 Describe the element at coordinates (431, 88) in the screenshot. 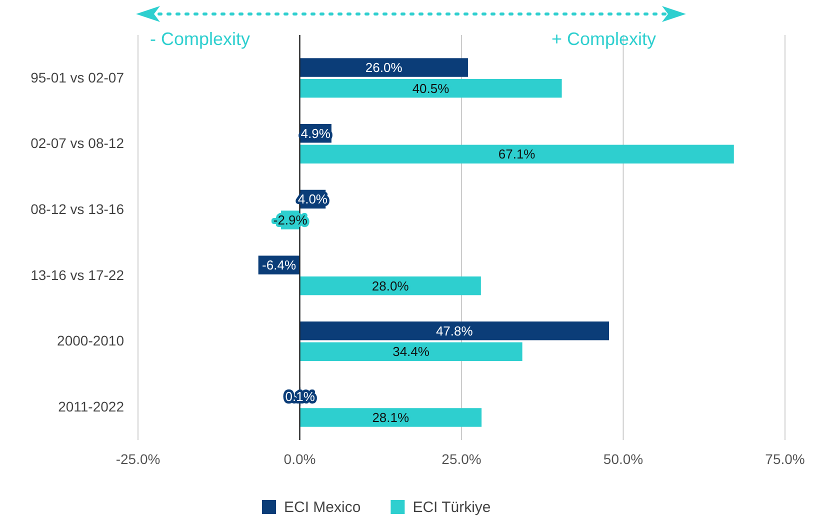

I see `data-label: 40.5%` at that location.